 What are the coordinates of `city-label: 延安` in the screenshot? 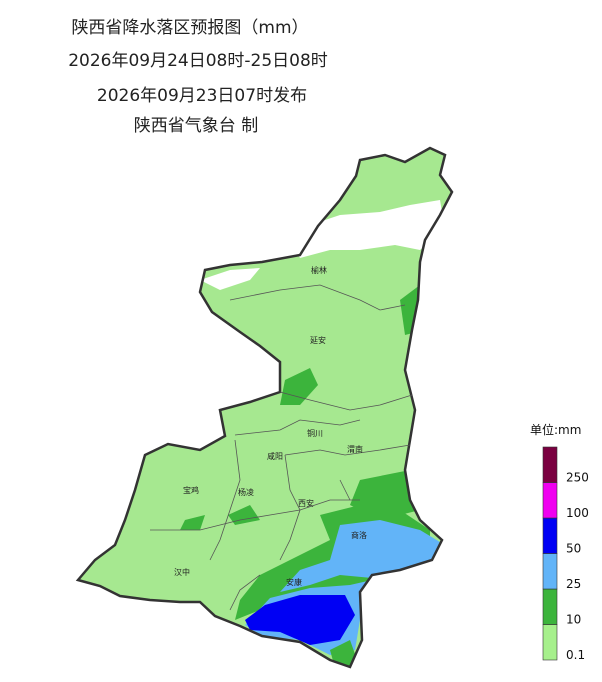 It's located at (318, 340).